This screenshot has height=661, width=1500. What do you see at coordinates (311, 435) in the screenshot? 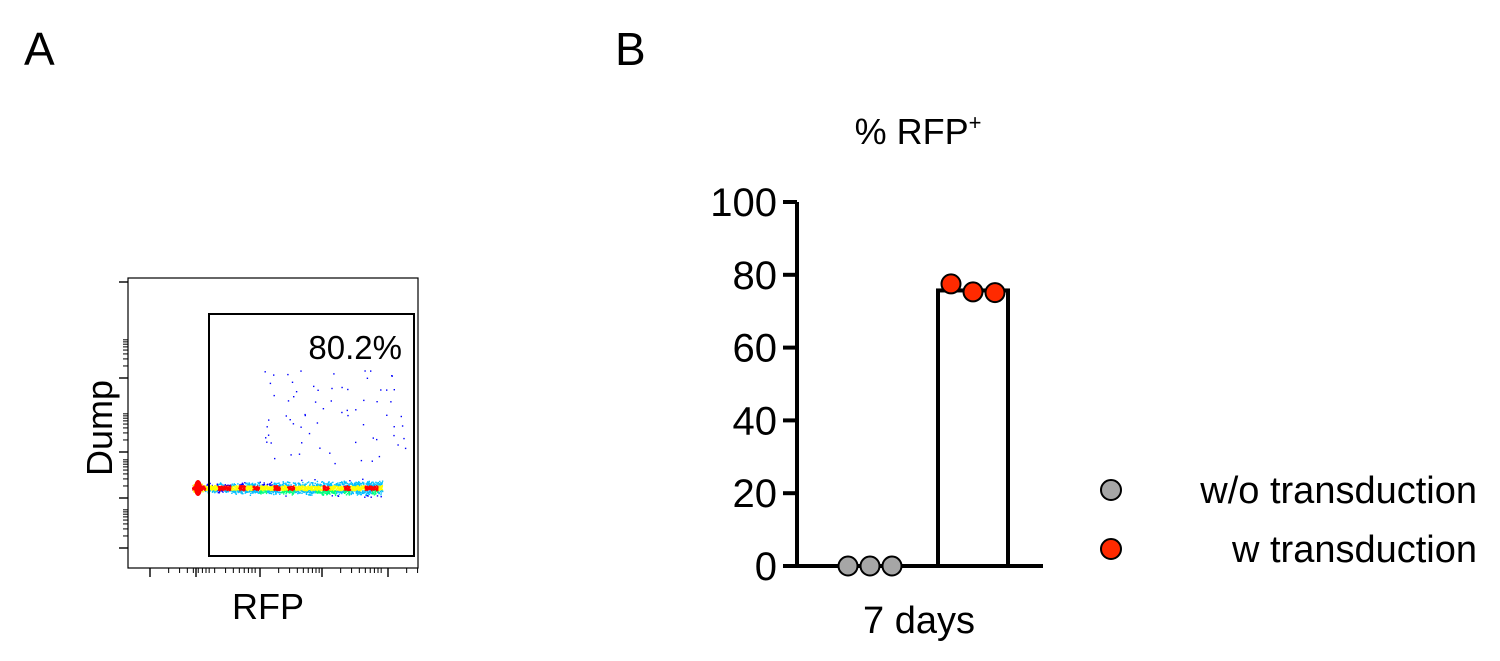
I see `flow-gate` at bounding box center [311, 435].